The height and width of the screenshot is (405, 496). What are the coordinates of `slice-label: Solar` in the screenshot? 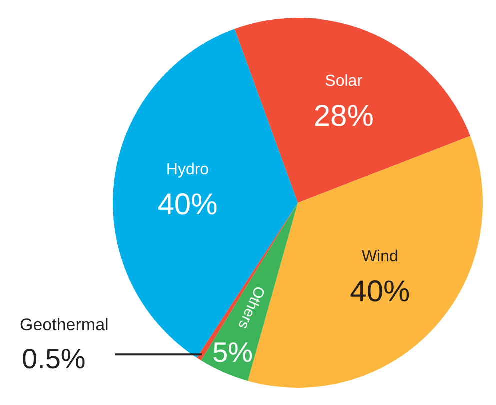 It's located at (344, 81).